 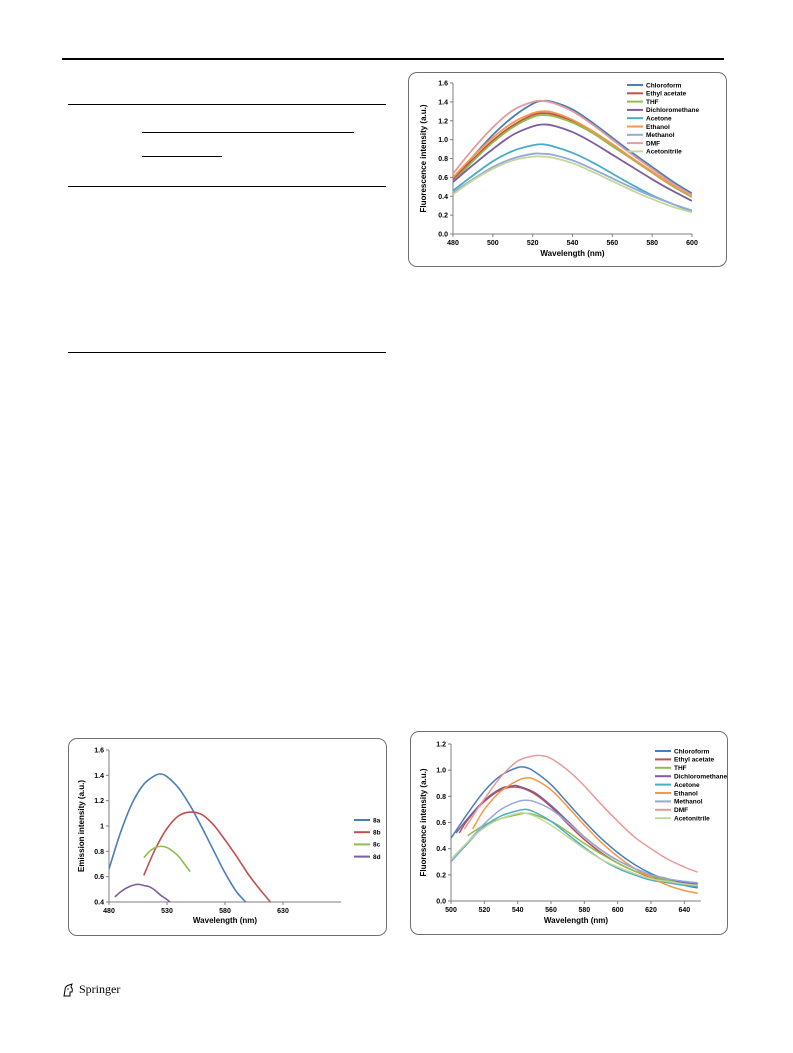 I want to click on publisher-name: Springer, so click(x=100, y=989).